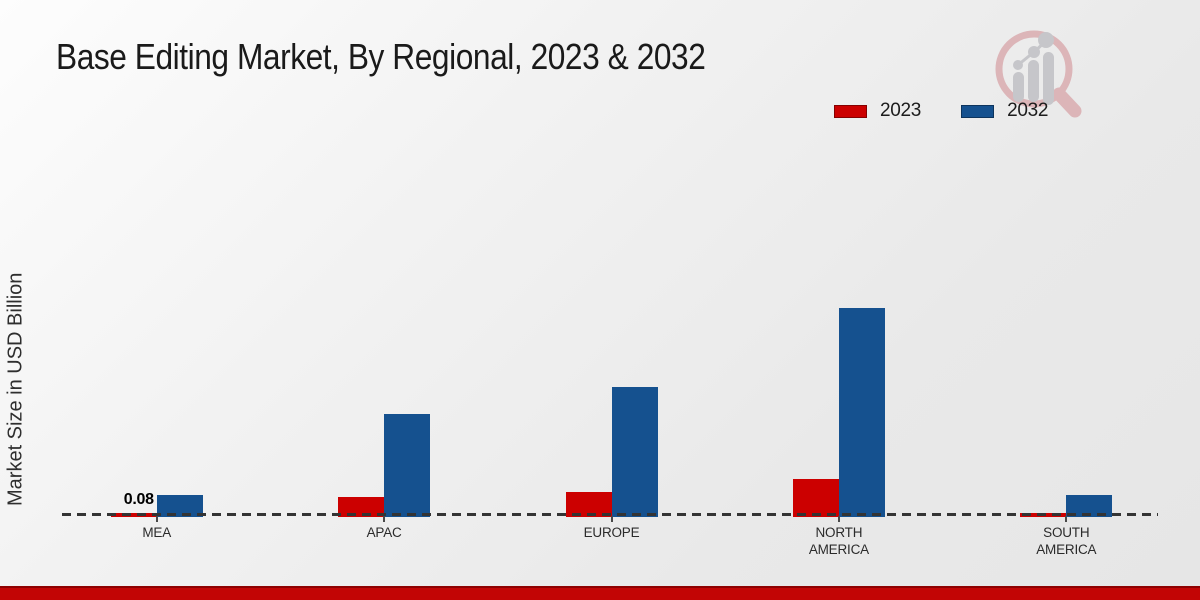 Image resolution: width=1200 pixels, height=600 pixels. What do you see at coordinates (407, 465) in the screenshot?
I see `bar-2032-apac` at bounding box center [407, 465].